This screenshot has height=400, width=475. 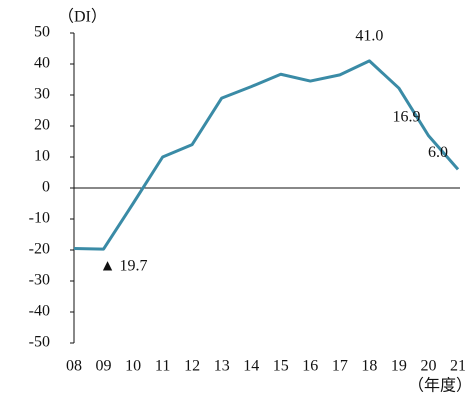 What do you see at coordinates (440, 386) in the screenshot?
I see `x-axis-label: （年度）` at bounding box center [440, 386].